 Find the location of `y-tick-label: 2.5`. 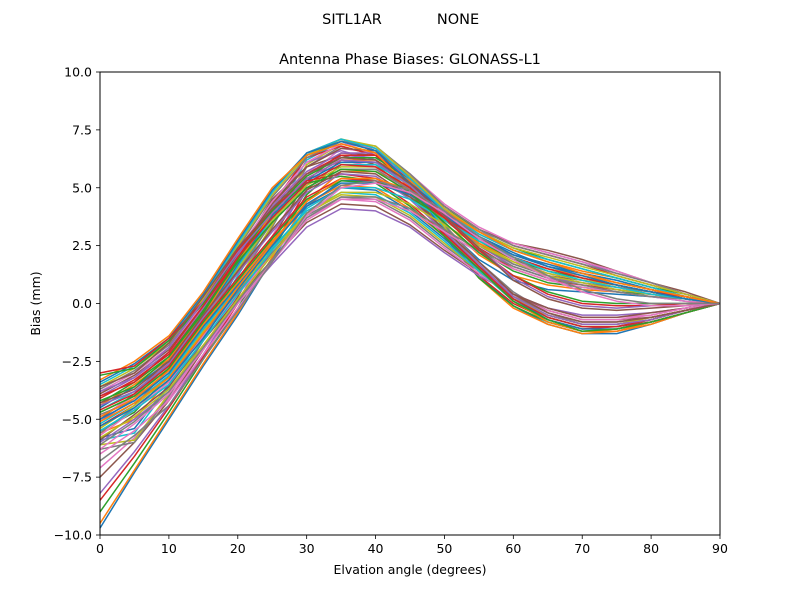

y-tick-label: 2.5 is located at coordinates (82, 245).